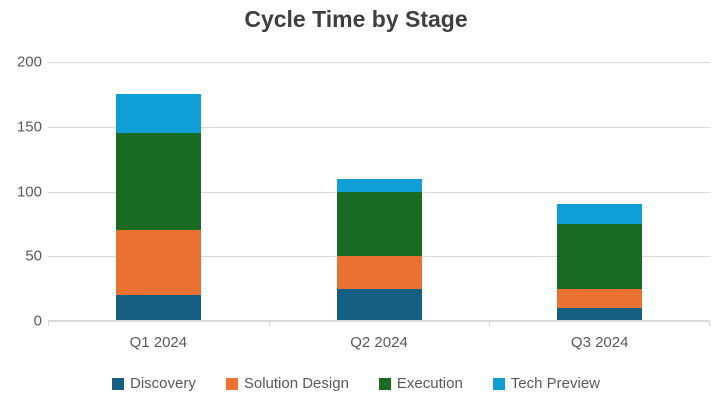 The image size is (712, 412). What do you see at coordinates (379, 224) in the screenshot?
I see `bar-segment-q2-2024-execution` at bounding box center [379, 224].